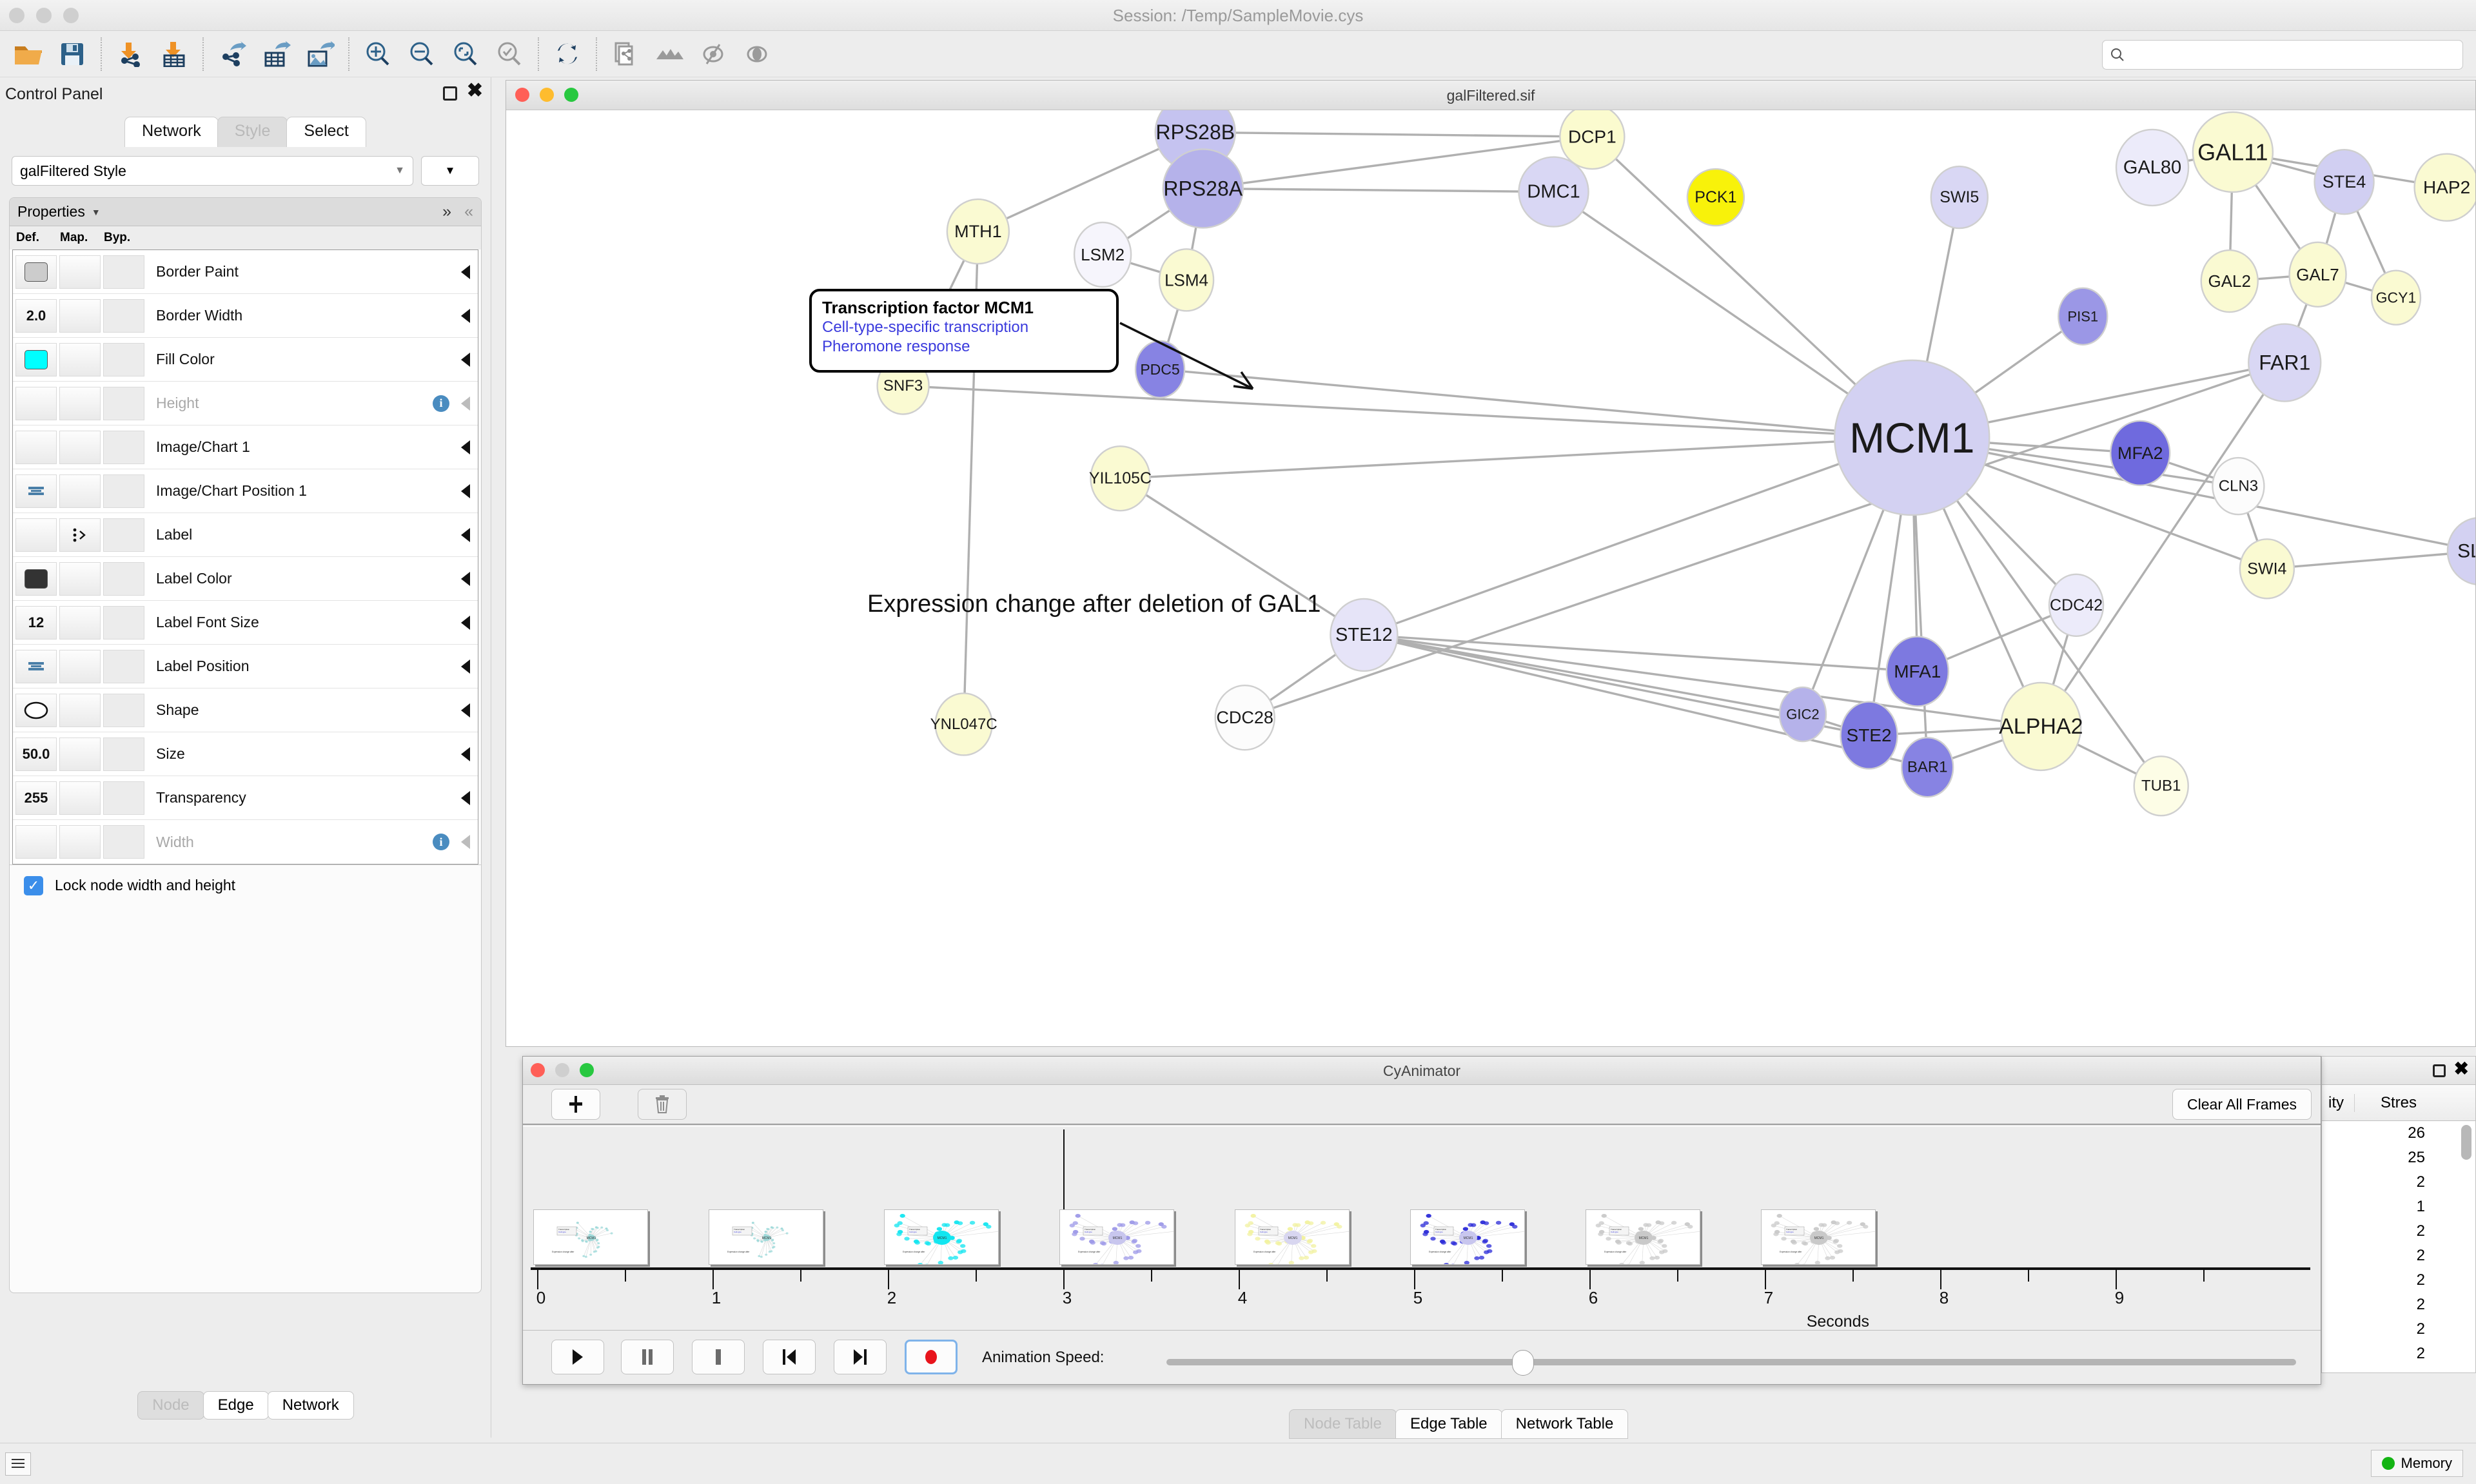 The width and height of the screenshot is (2476, 1484). Describe the element at coordinates (235, 1405) in the screenshot. I see `tab-edge: Edge` at that location.